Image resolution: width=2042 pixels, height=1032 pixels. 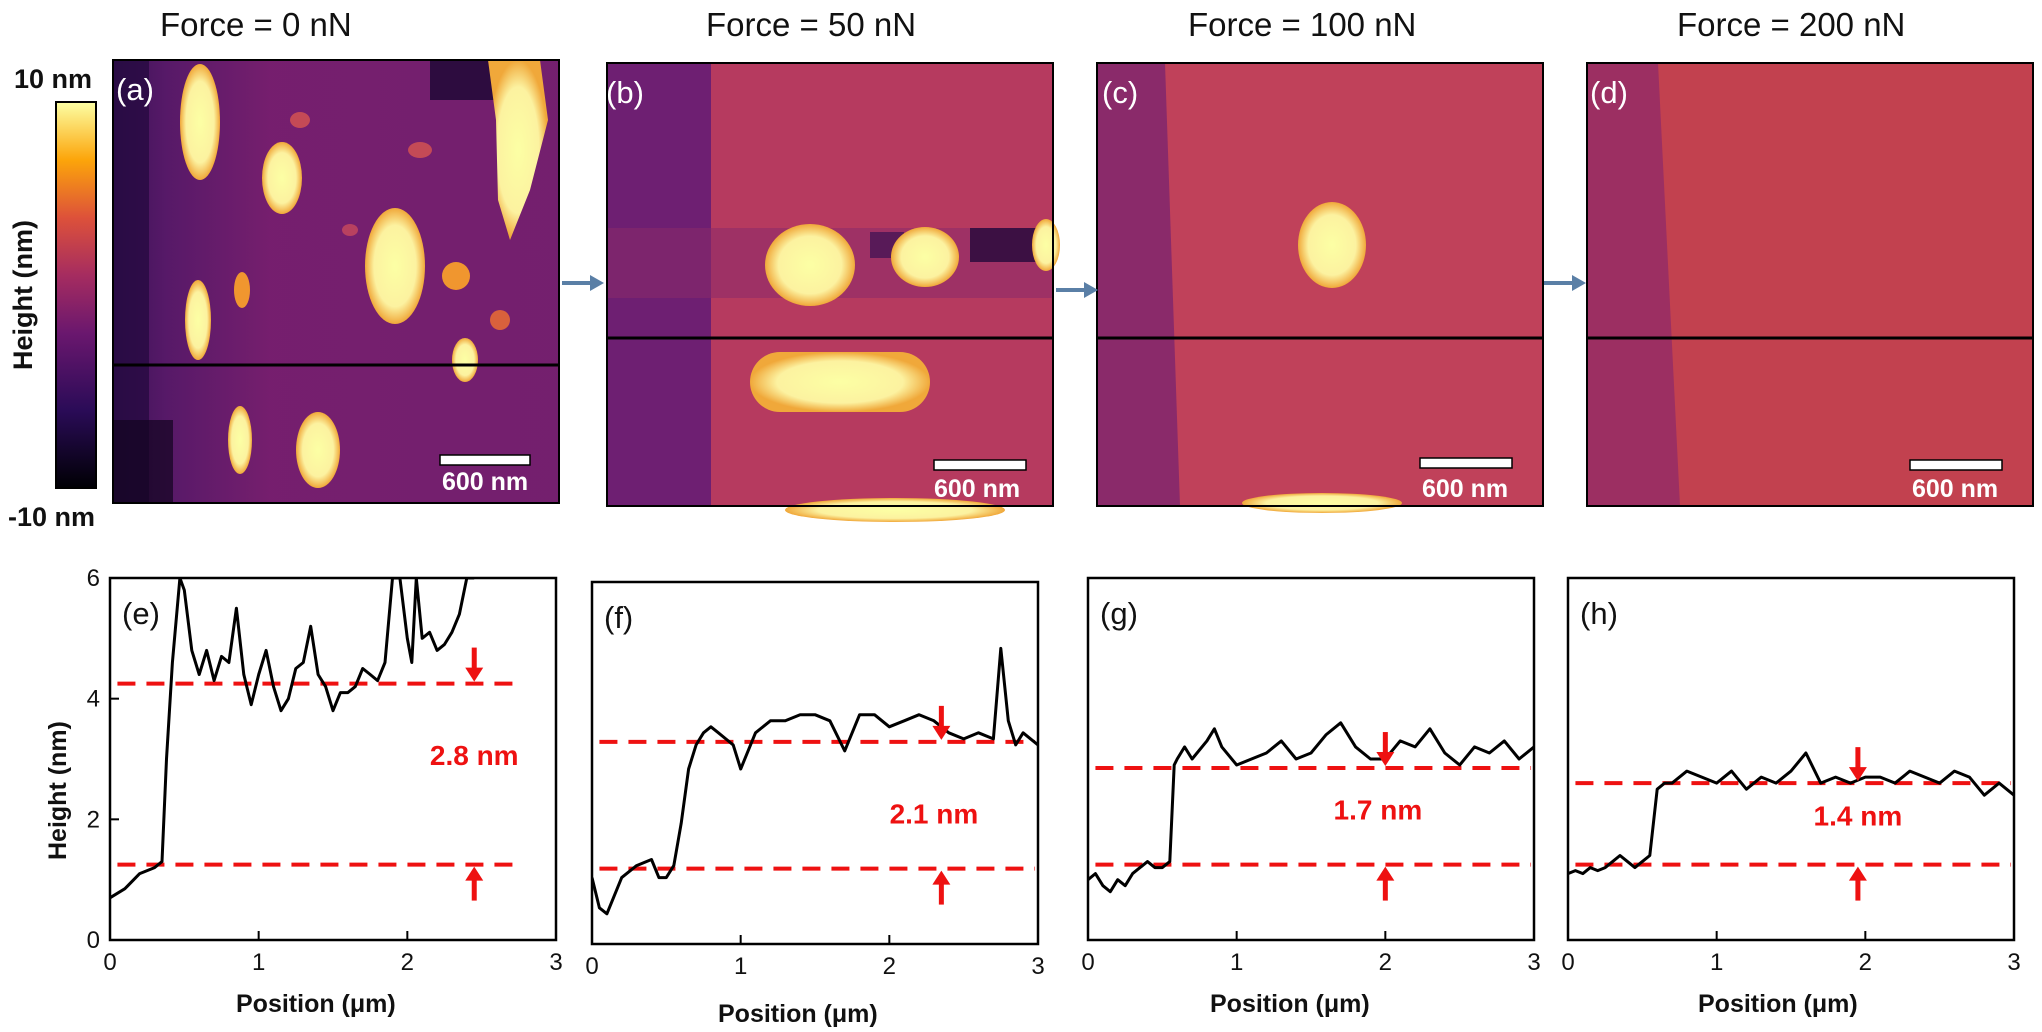 I want to click on scale-bar-a-label: 600 nm, so click(x=485, y=482).